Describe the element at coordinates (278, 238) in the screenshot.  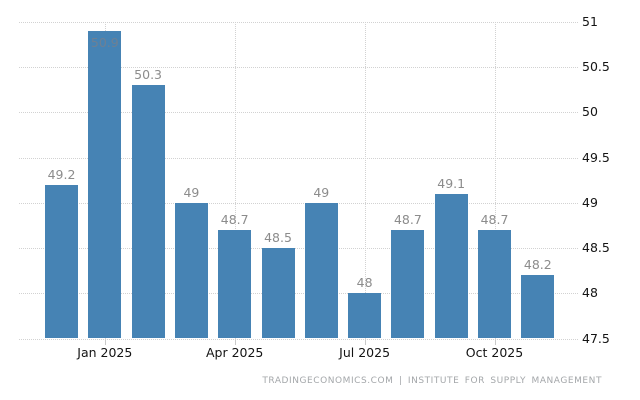
I see `bar-value-label: 48.5` at that location.